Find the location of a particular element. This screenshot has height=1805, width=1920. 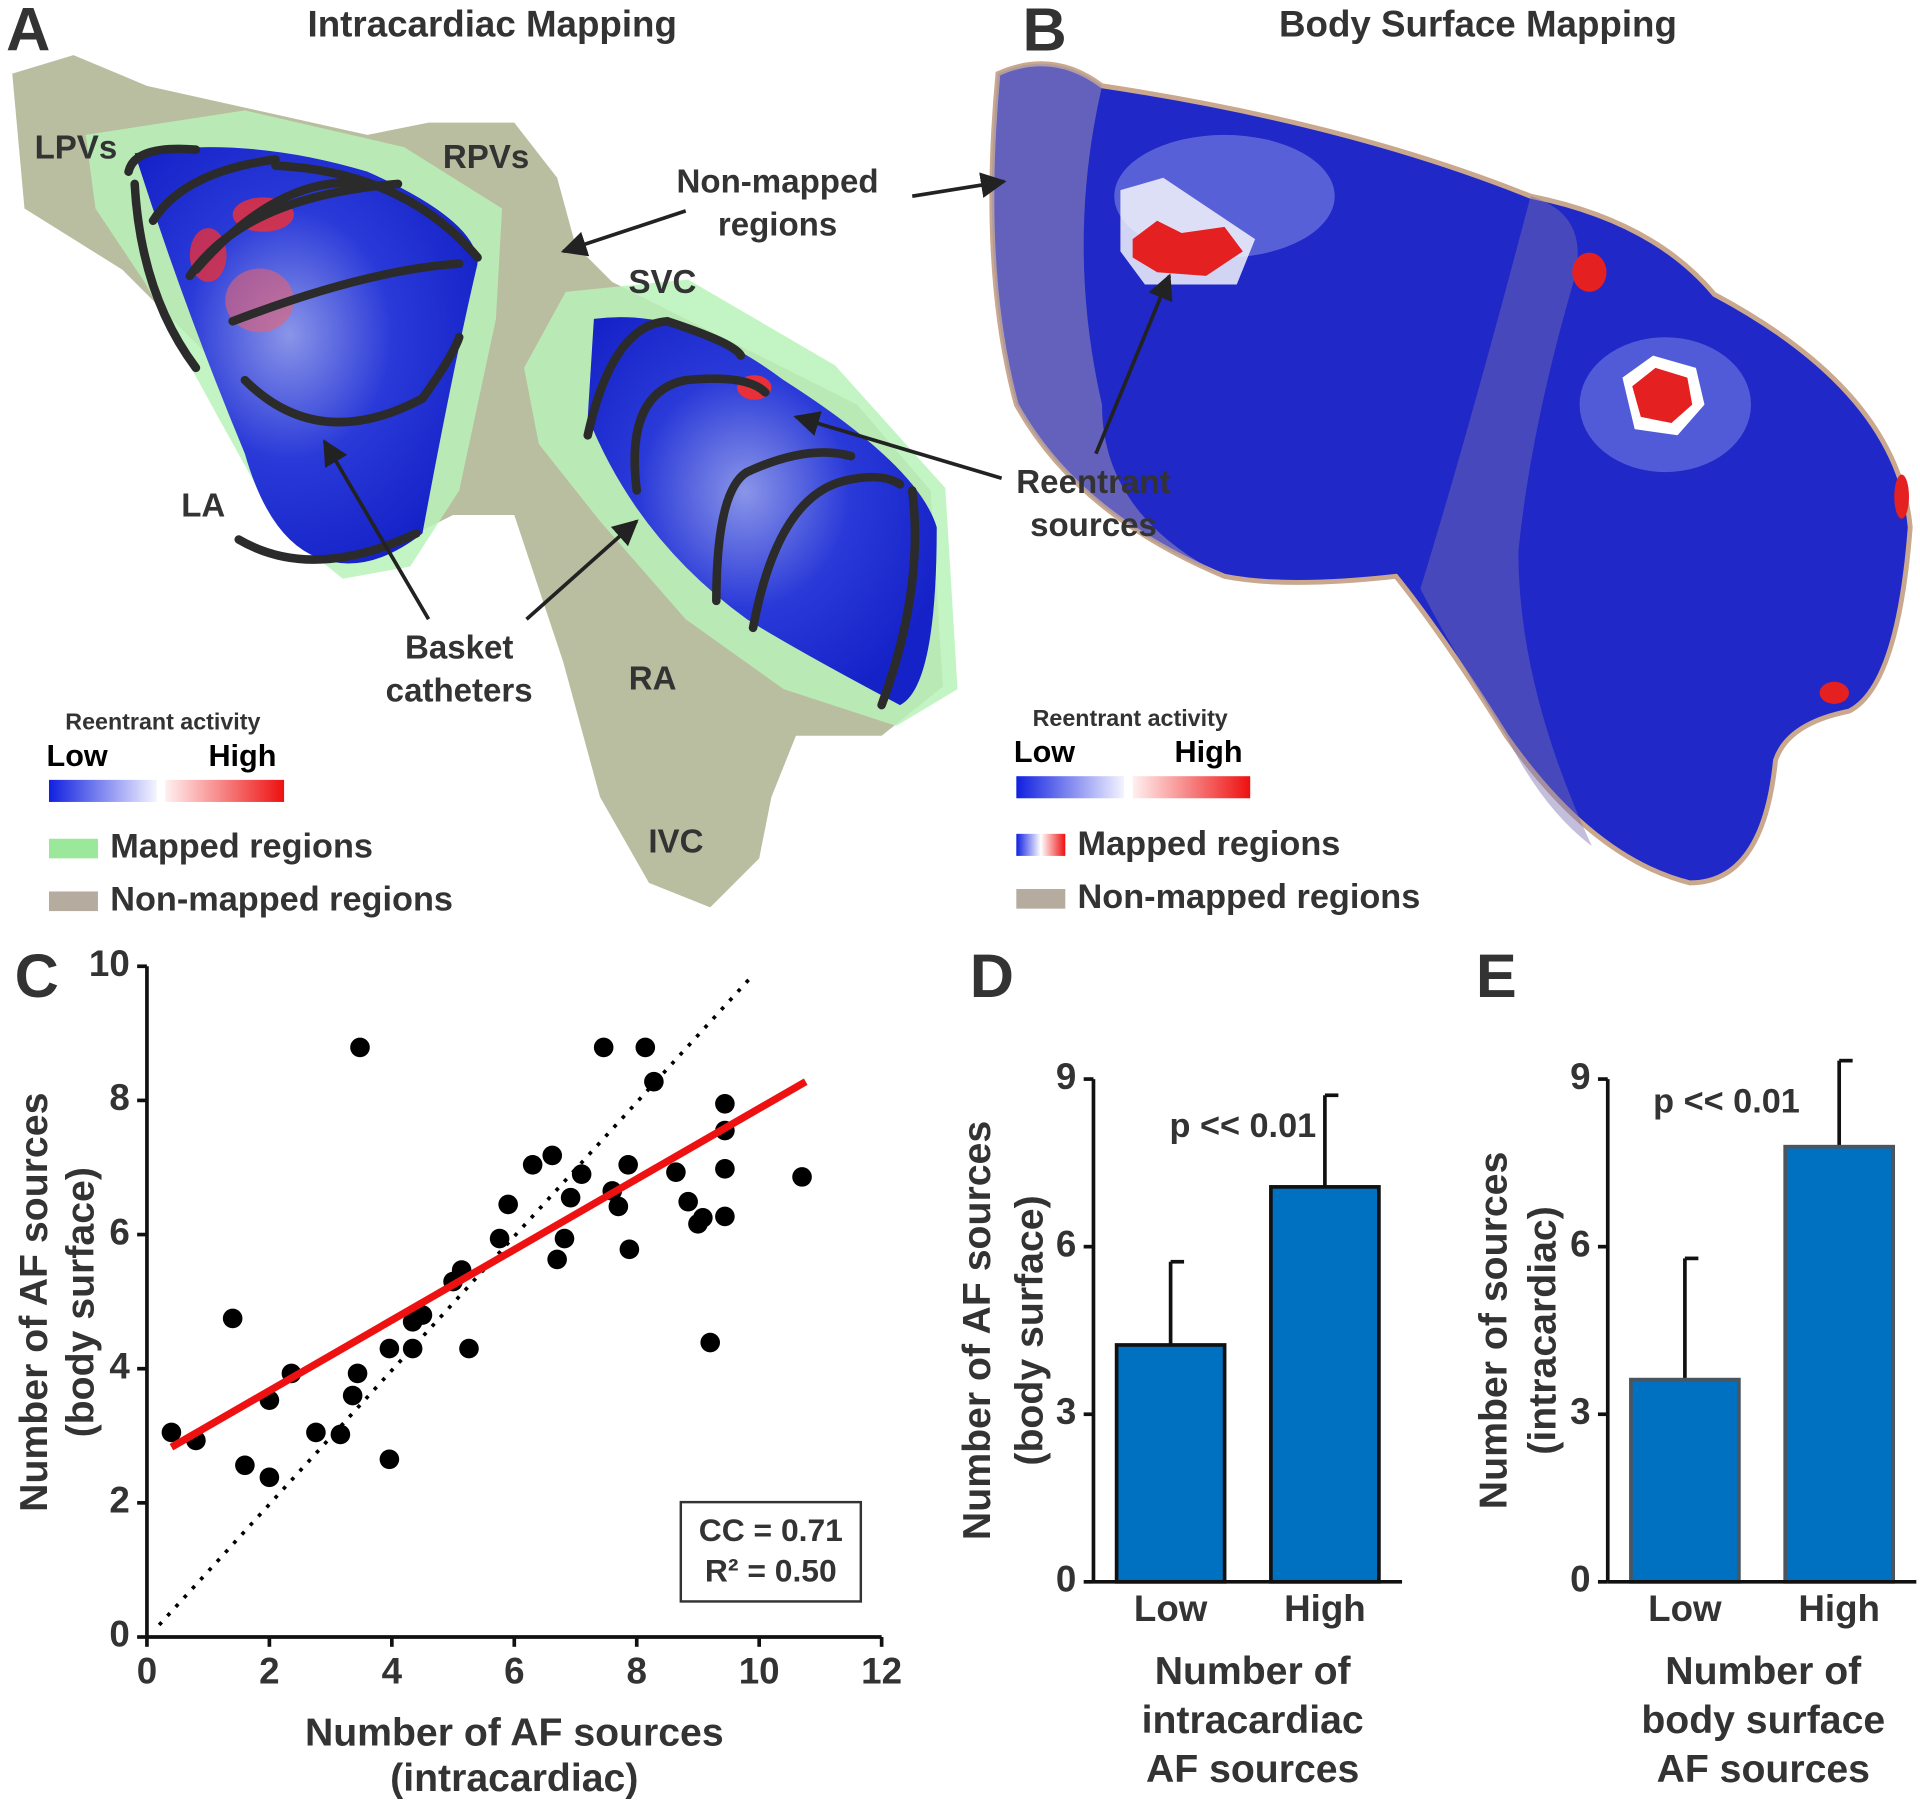

panel-label: C is located at coordinates (37, 976).